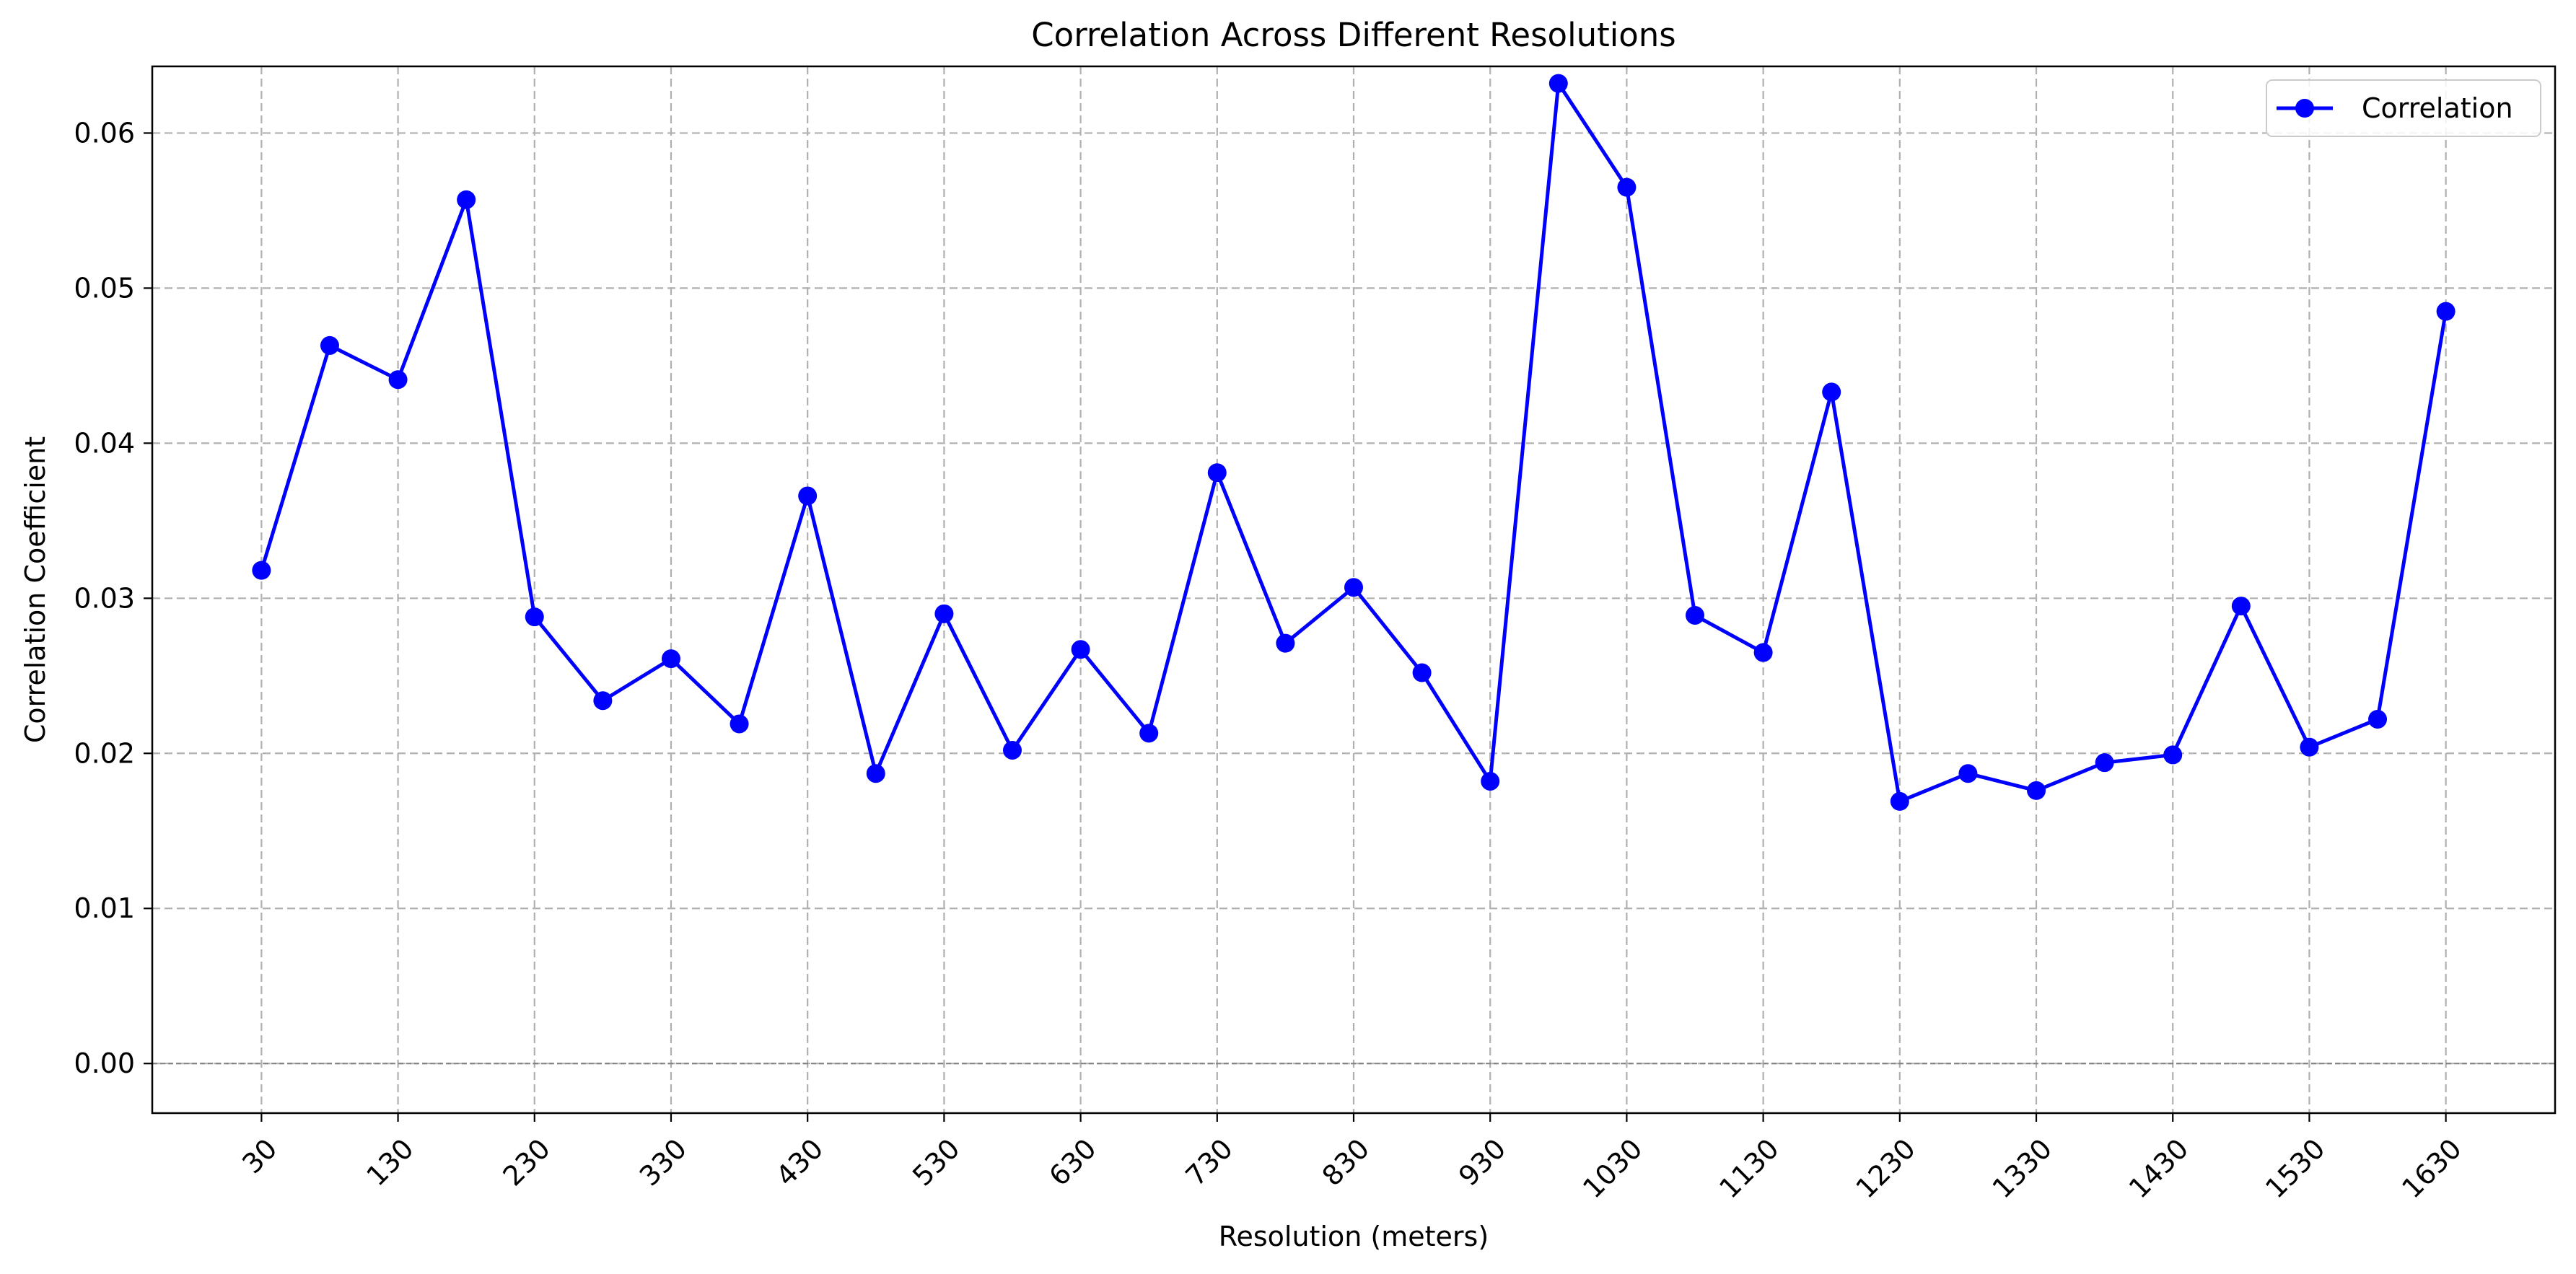  Describe the element at coordinates (105, 753) in the screenshot. I see `y-tick-label: 0.02` at that location.